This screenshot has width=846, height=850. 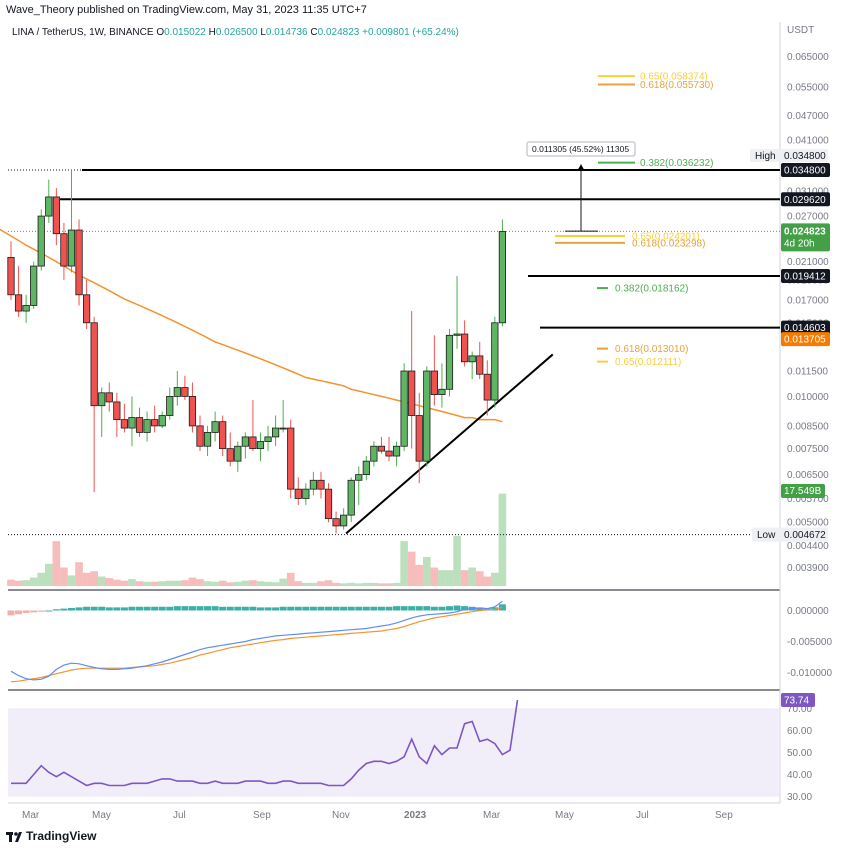 I want to click on rsi-line, so click(x=265, y=743).